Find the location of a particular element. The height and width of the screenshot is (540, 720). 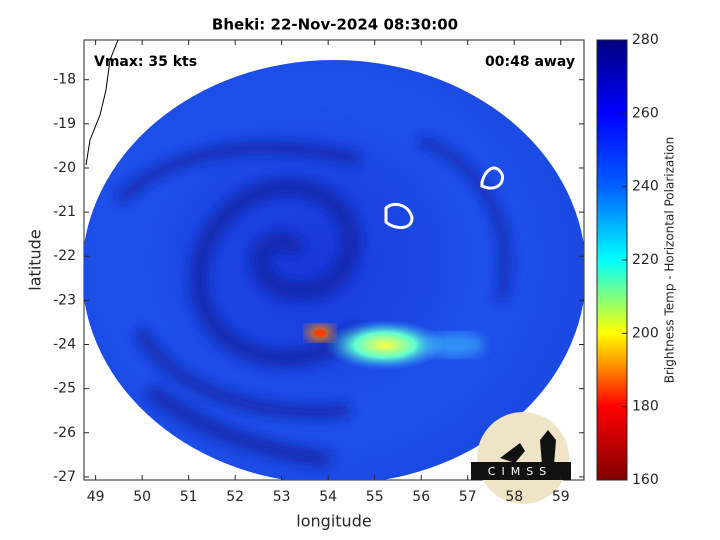

y-tick-label: -21 is located at coordinates (64, 212).